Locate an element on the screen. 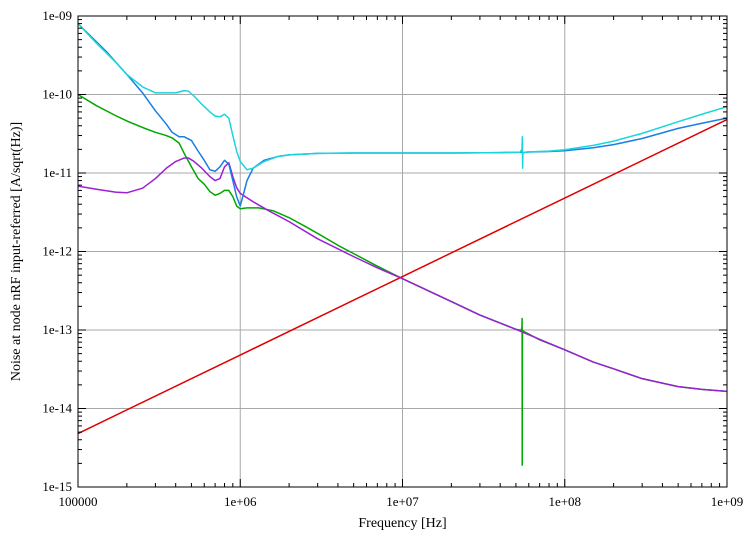  y-tick-label: 1e-15 is located at coordinates (57, 486).